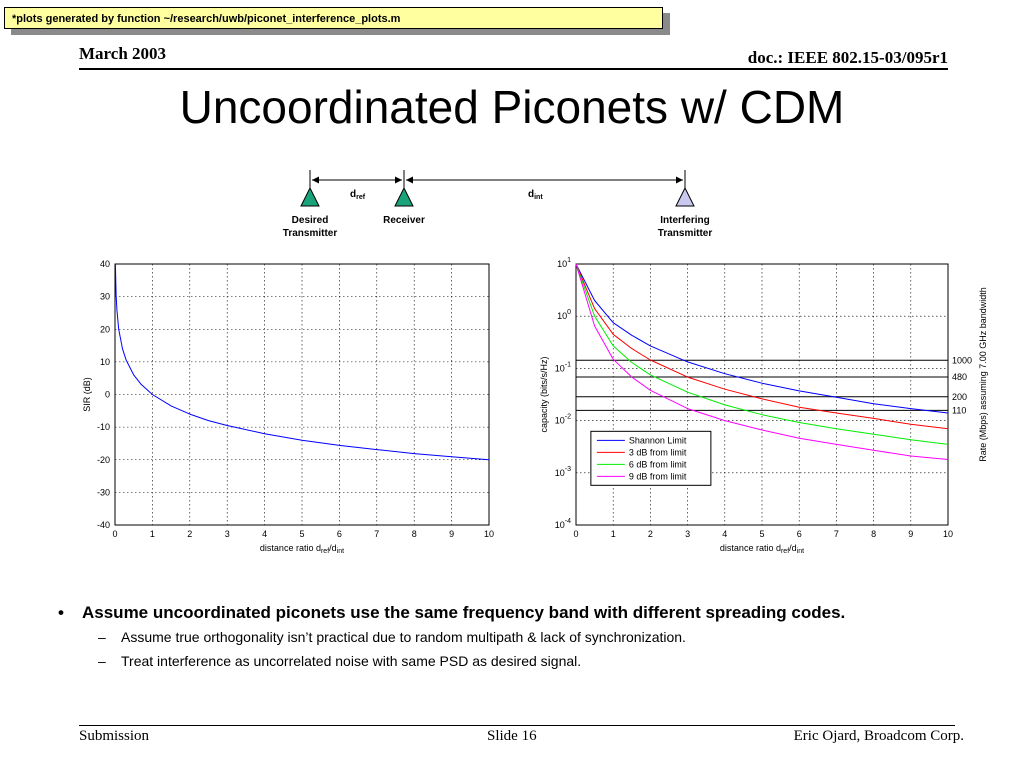 This screenshot has width=1024, height=768. I want to click on y-tick-label: -30, so click(103, 492).